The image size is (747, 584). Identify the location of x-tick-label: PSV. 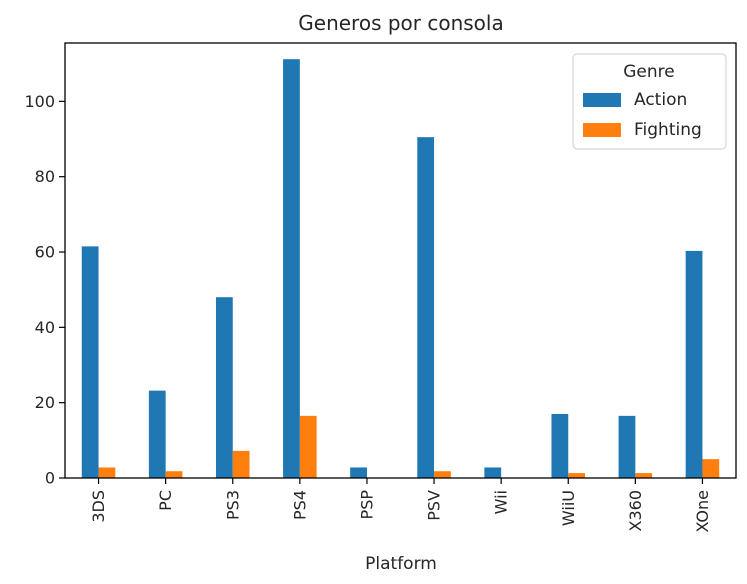
(434, 505).